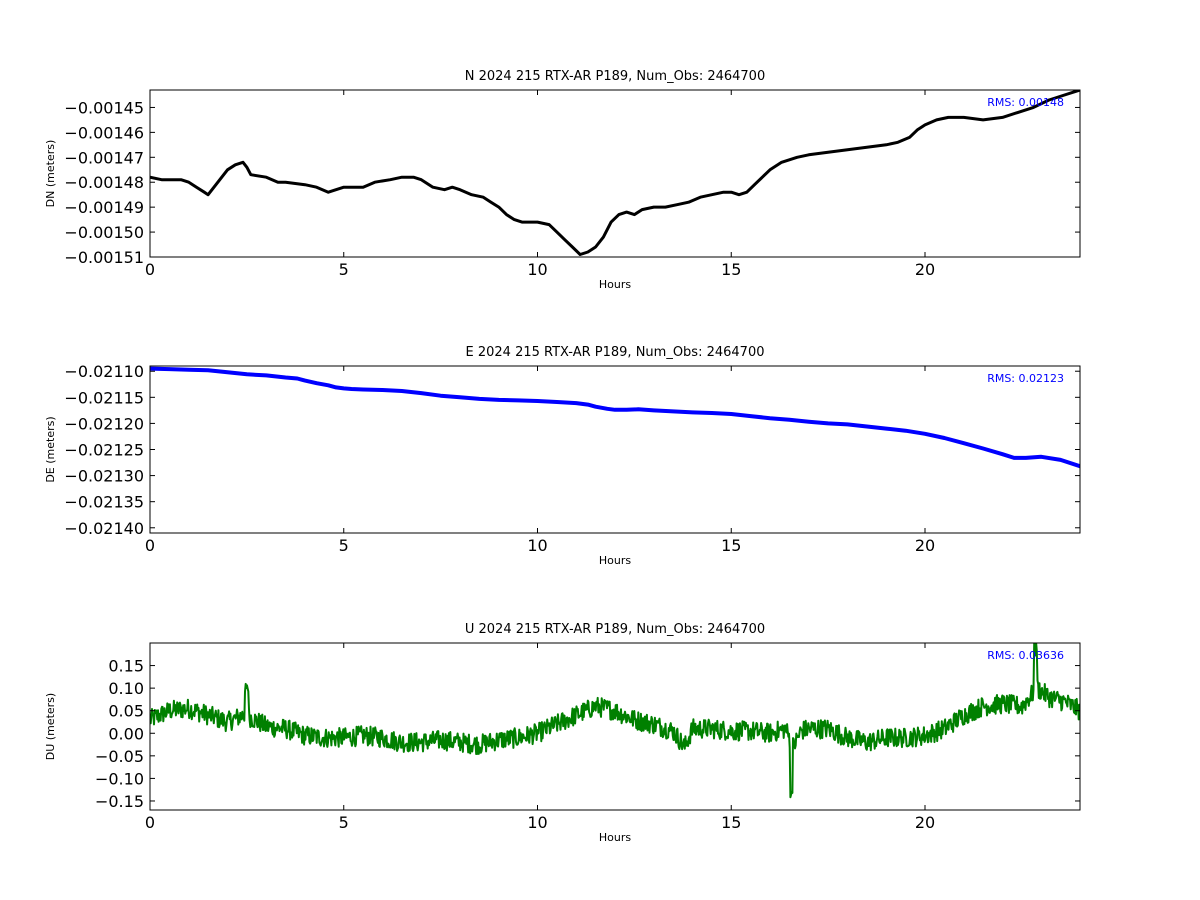  What do you see at coordinates (104, 207) in the screenshot?
I see `y-tick-label: −0.00149` at bounding box center [104, 207].